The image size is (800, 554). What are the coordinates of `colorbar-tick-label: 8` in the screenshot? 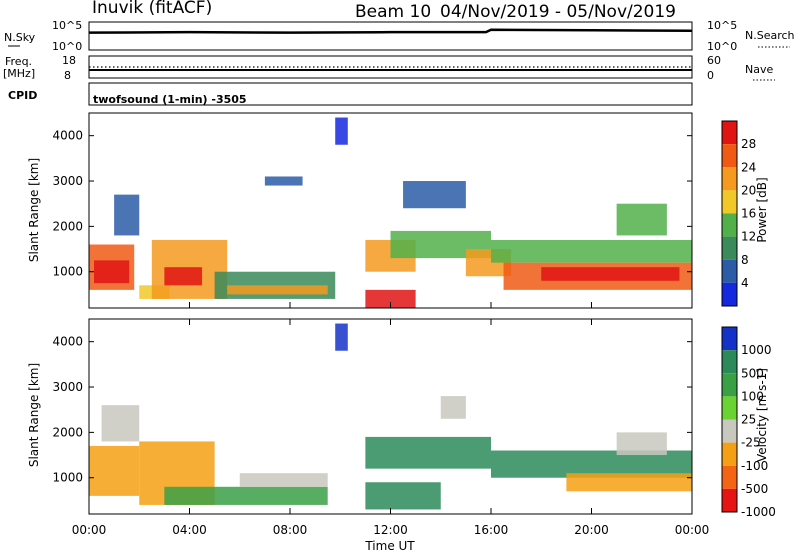 It's located at (745, 260).